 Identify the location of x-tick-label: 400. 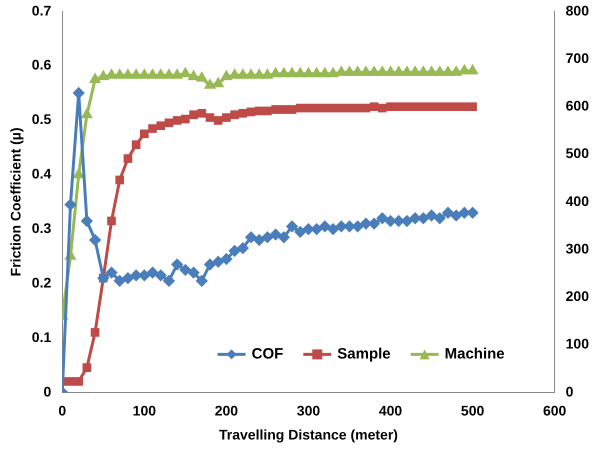
(390, 410).